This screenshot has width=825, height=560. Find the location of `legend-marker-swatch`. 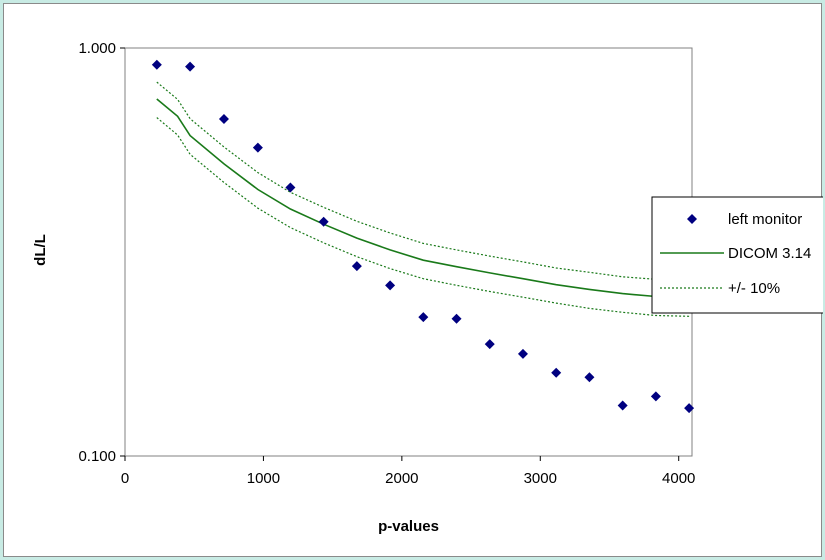

legend-marker-swatch is located at coordinates (692, 219).